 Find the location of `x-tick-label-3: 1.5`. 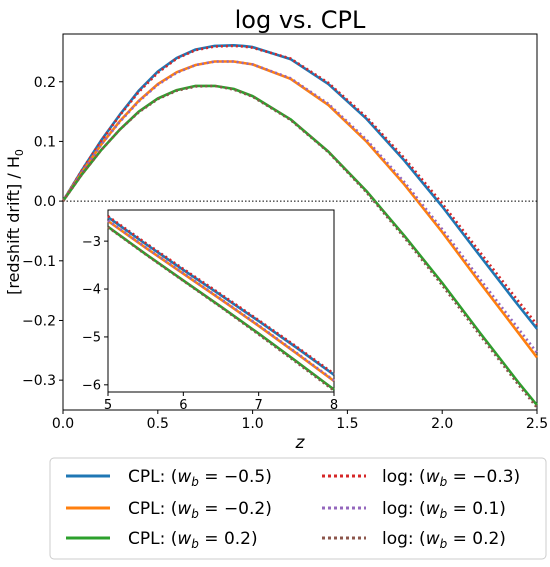

x-tick-label-3: 1.5 is located at coordinates (347, 424).